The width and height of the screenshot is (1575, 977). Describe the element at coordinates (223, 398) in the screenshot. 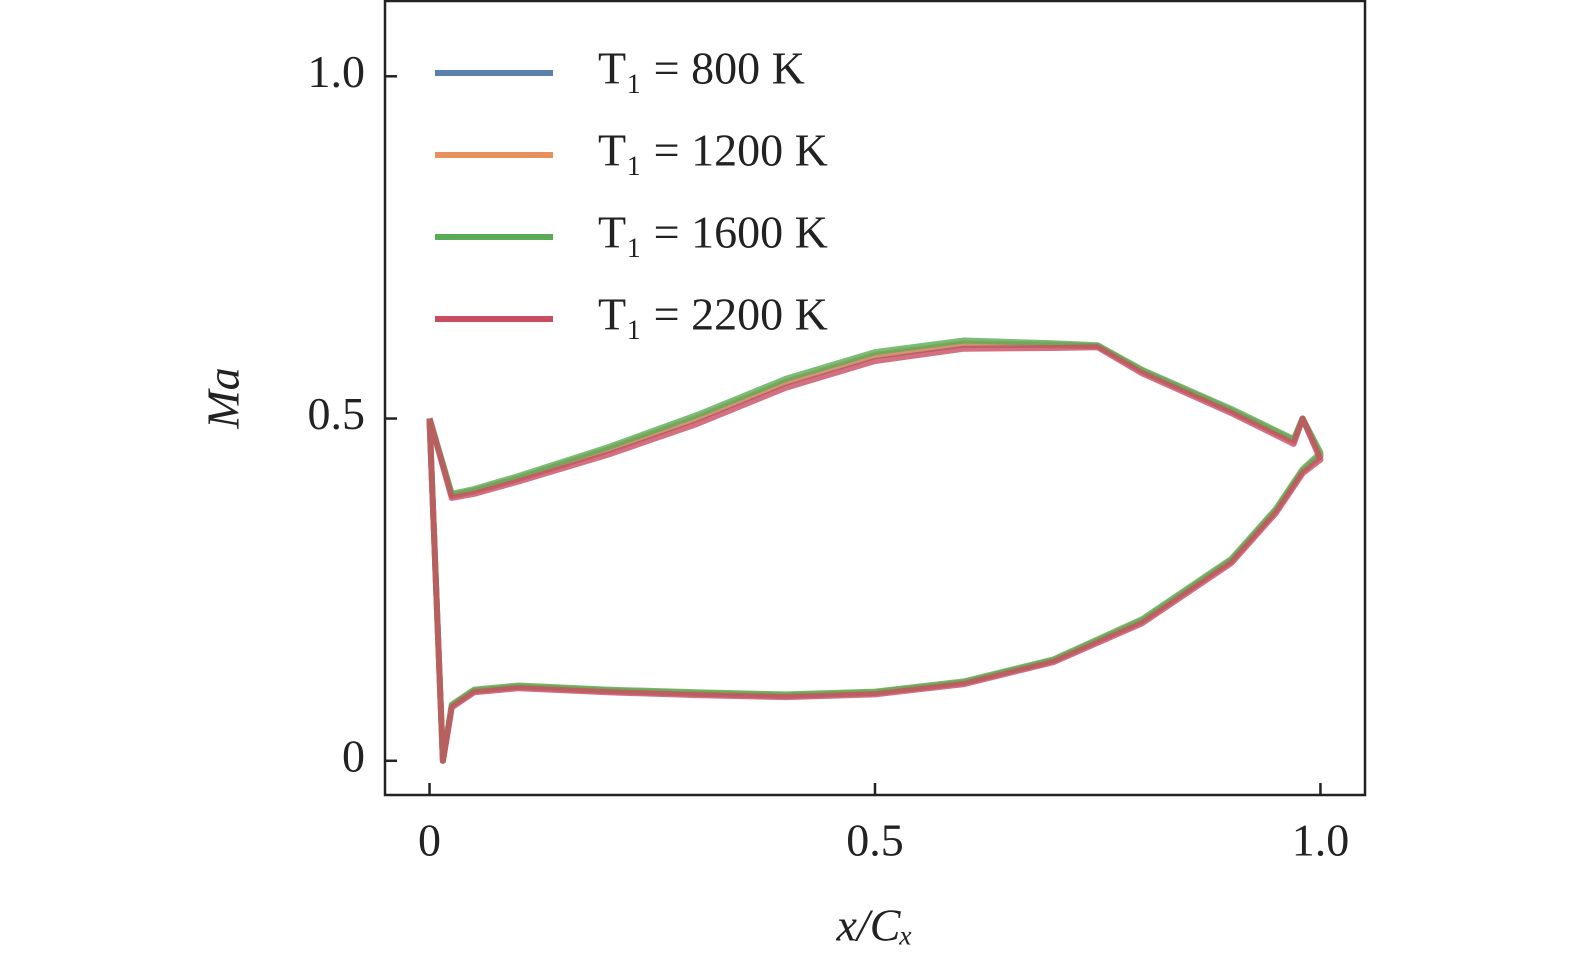

I see `y-axis-label: Ma` at that location.